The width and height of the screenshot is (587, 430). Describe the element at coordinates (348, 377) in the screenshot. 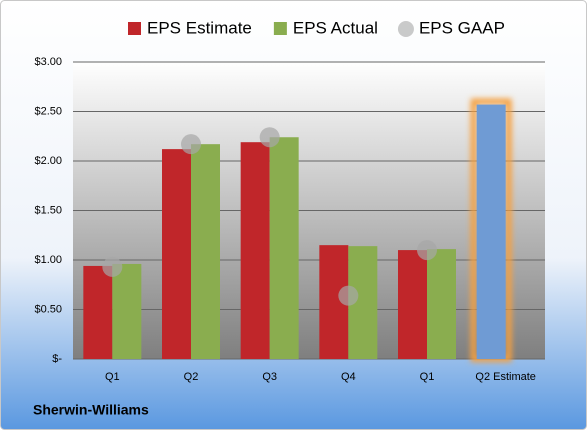

I see `x-tick-label: Q4` at that location.